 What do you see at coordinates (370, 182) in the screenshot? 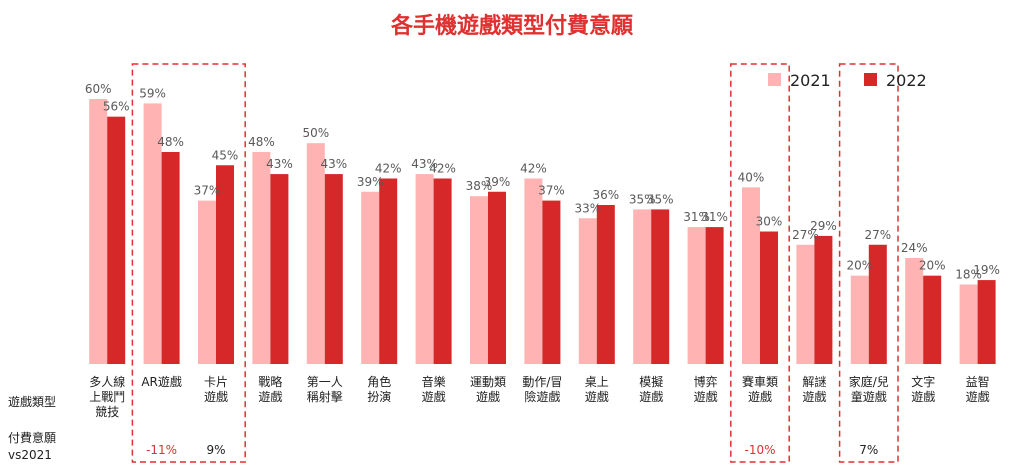
I see `value-label-2021-5: 39%` at bounding box center [370, 182].